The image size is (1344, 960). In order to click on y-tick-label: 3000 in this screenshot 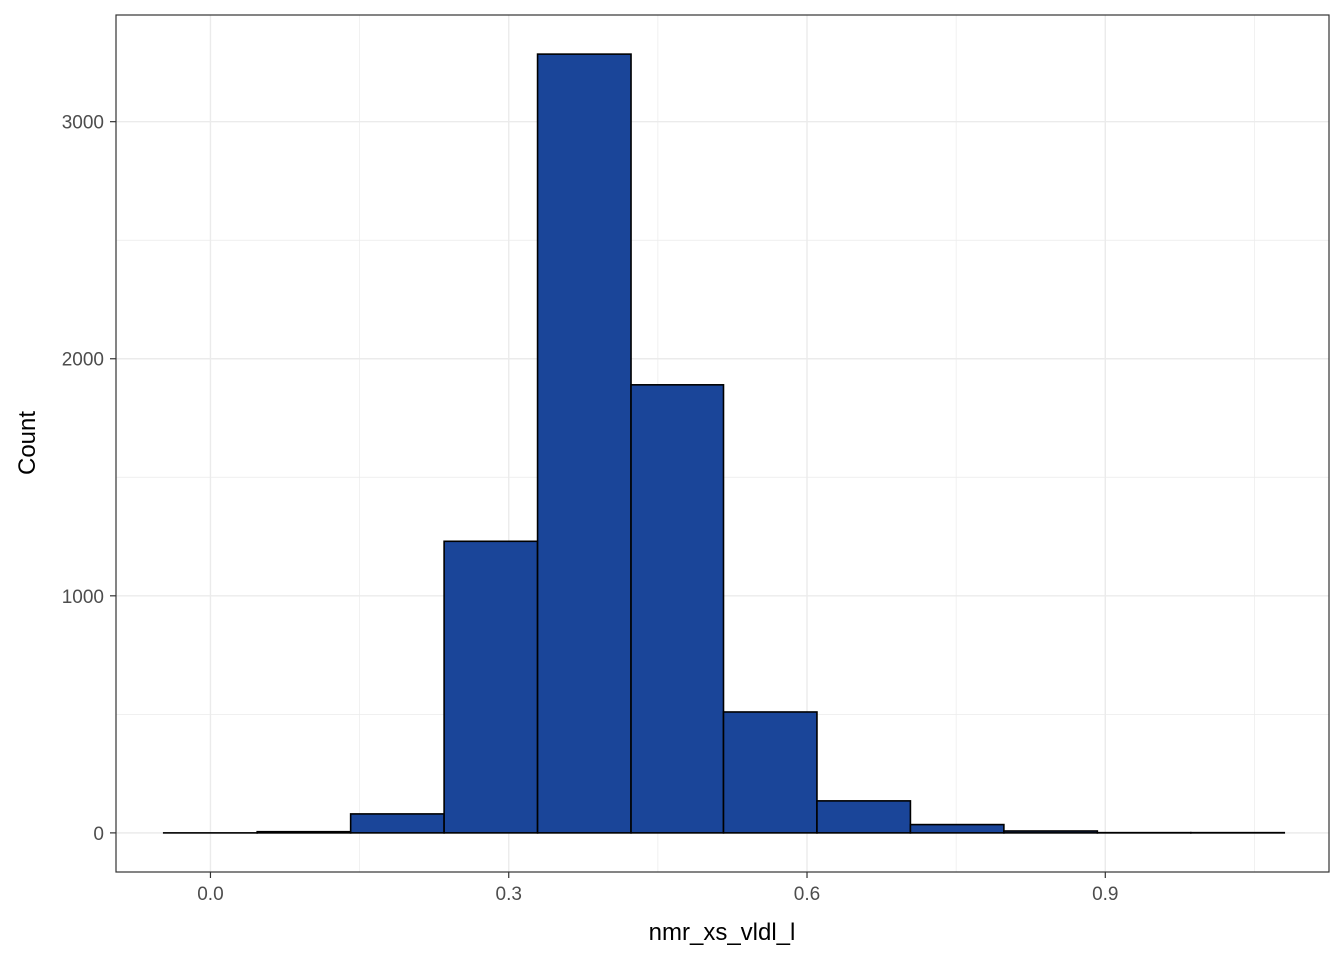, I will do `click(83, 123)`.